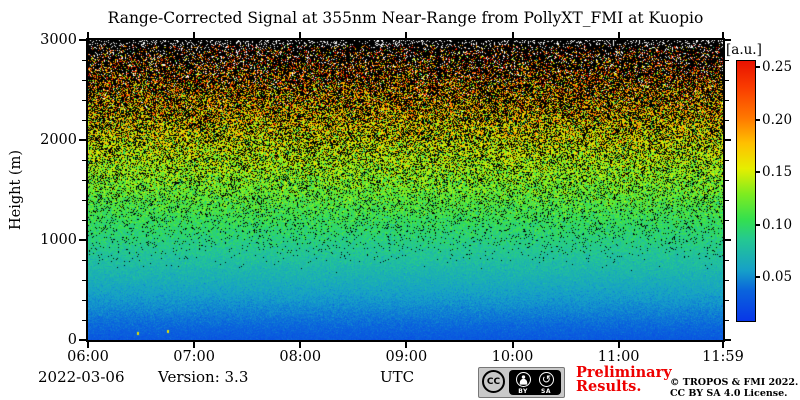  I want to click on cc-sa-label: SA, so click(546, 391).